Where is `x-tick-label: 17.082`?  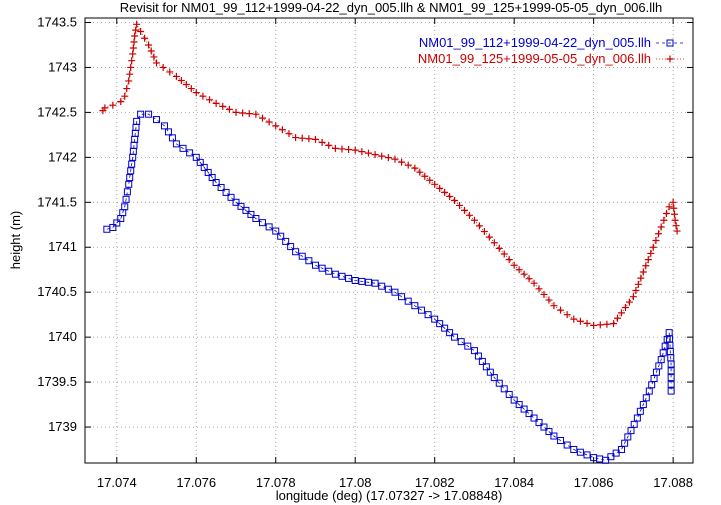 x-tick-label: 17.082 is located at coordinates (435, 482).